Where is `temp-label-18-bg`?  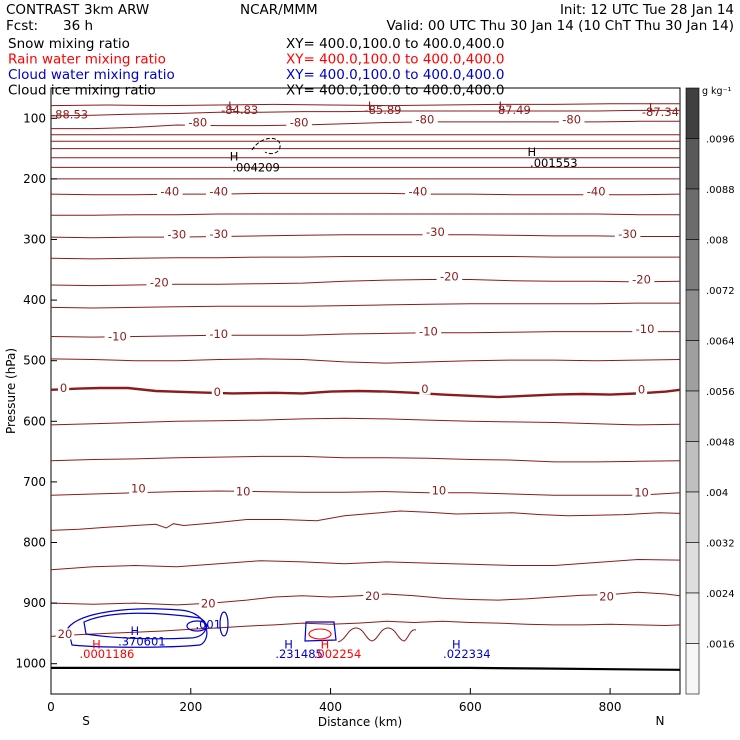 temp-label-18-bg is located at coordinates (641, 279).